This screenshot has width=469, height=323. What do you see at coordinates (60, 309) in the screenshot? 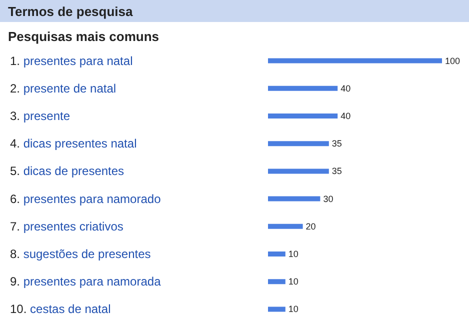
I see `y-tick-label: 10. cestas de natal` at bounding box center [60, 309].